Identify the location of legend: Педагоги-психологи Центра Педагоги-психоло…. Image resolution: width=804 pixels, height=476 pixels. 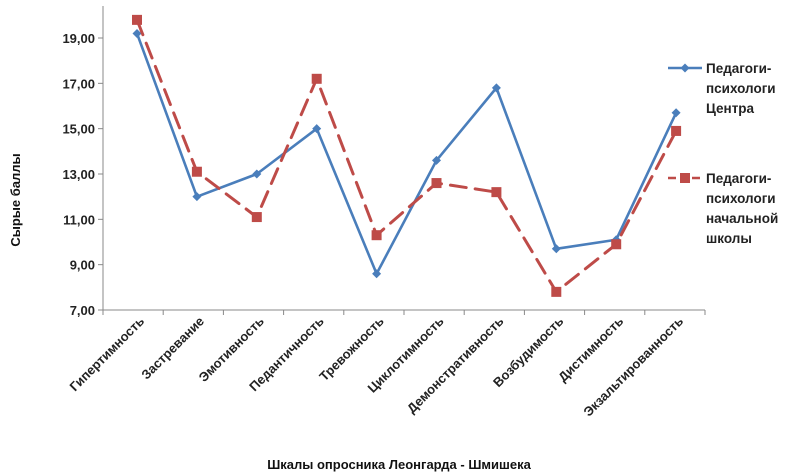
(723, 153).